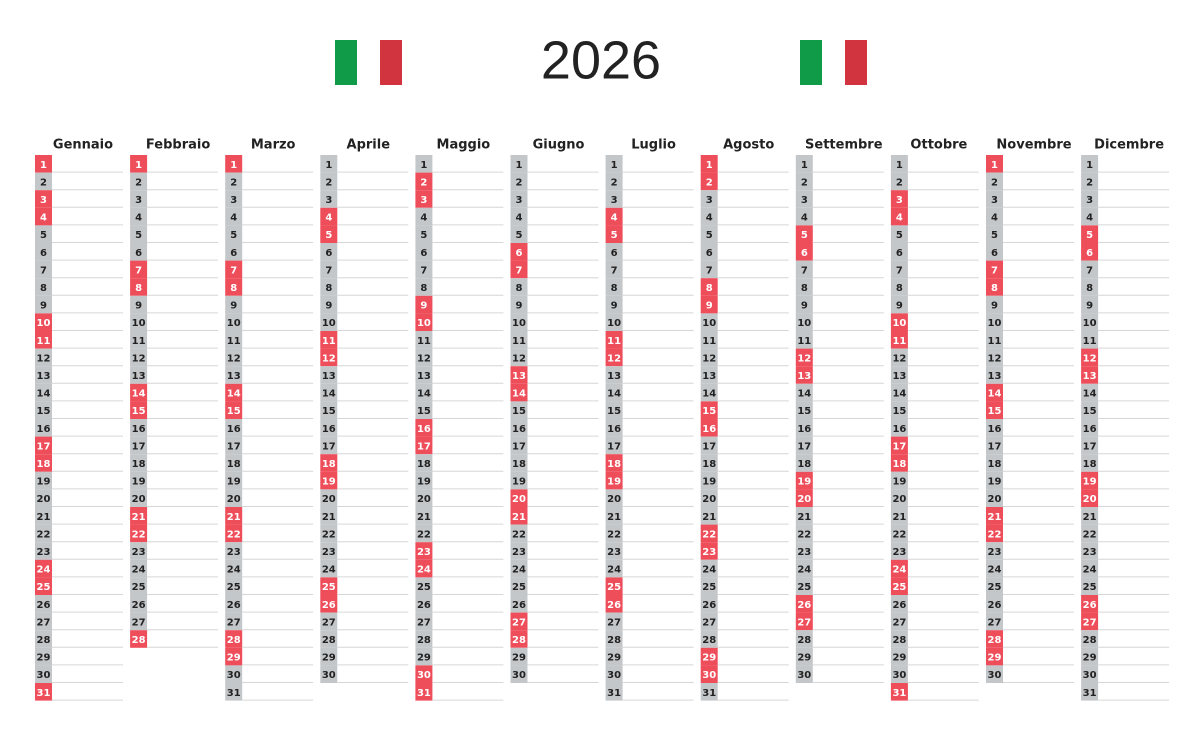 Image resolution: width=1200 pixels, height=751 pixels. What do you see at coordinates (653, 145) in the screenshot?
I see `month-name: Luglio` at bounding box center [653, 145].